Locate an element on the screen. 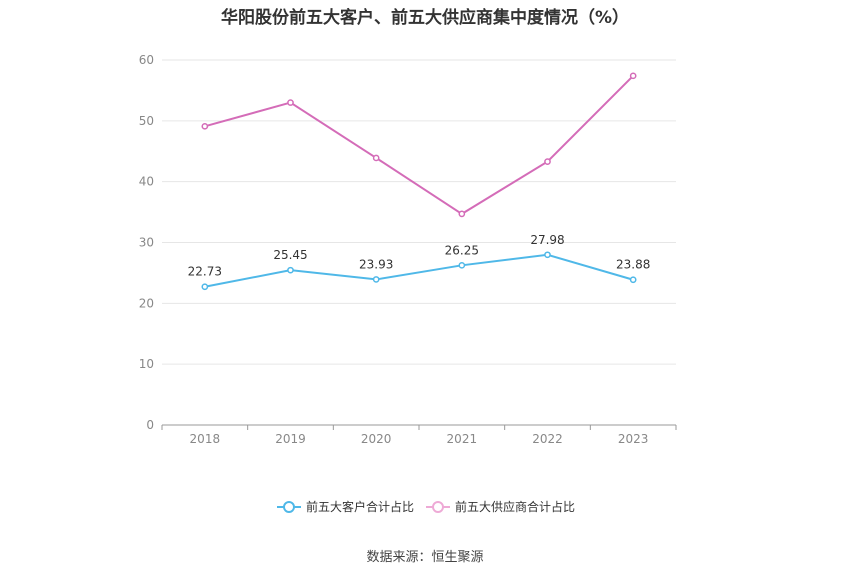 The image size is (850, 575). chart-source: 数据来源：恒生聚源 is located at coordinates (425, 557).